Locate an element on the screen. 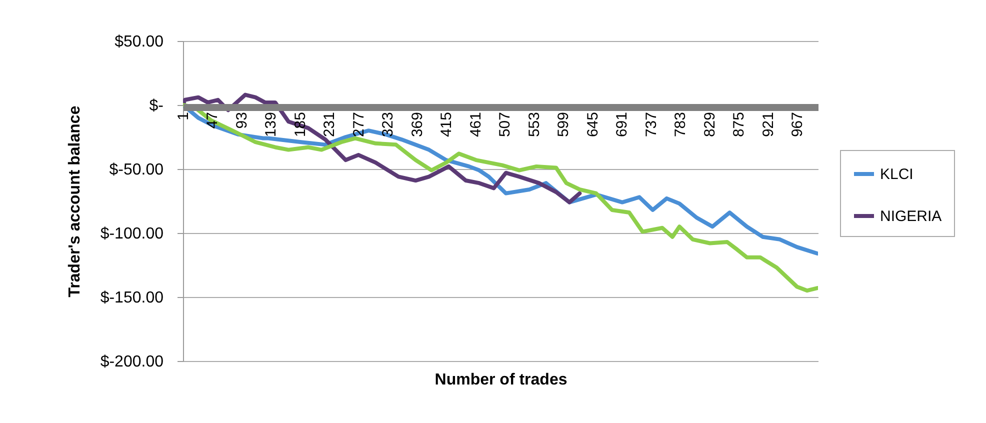  x-tick-label: 921 is located at coordinates (768, 125).